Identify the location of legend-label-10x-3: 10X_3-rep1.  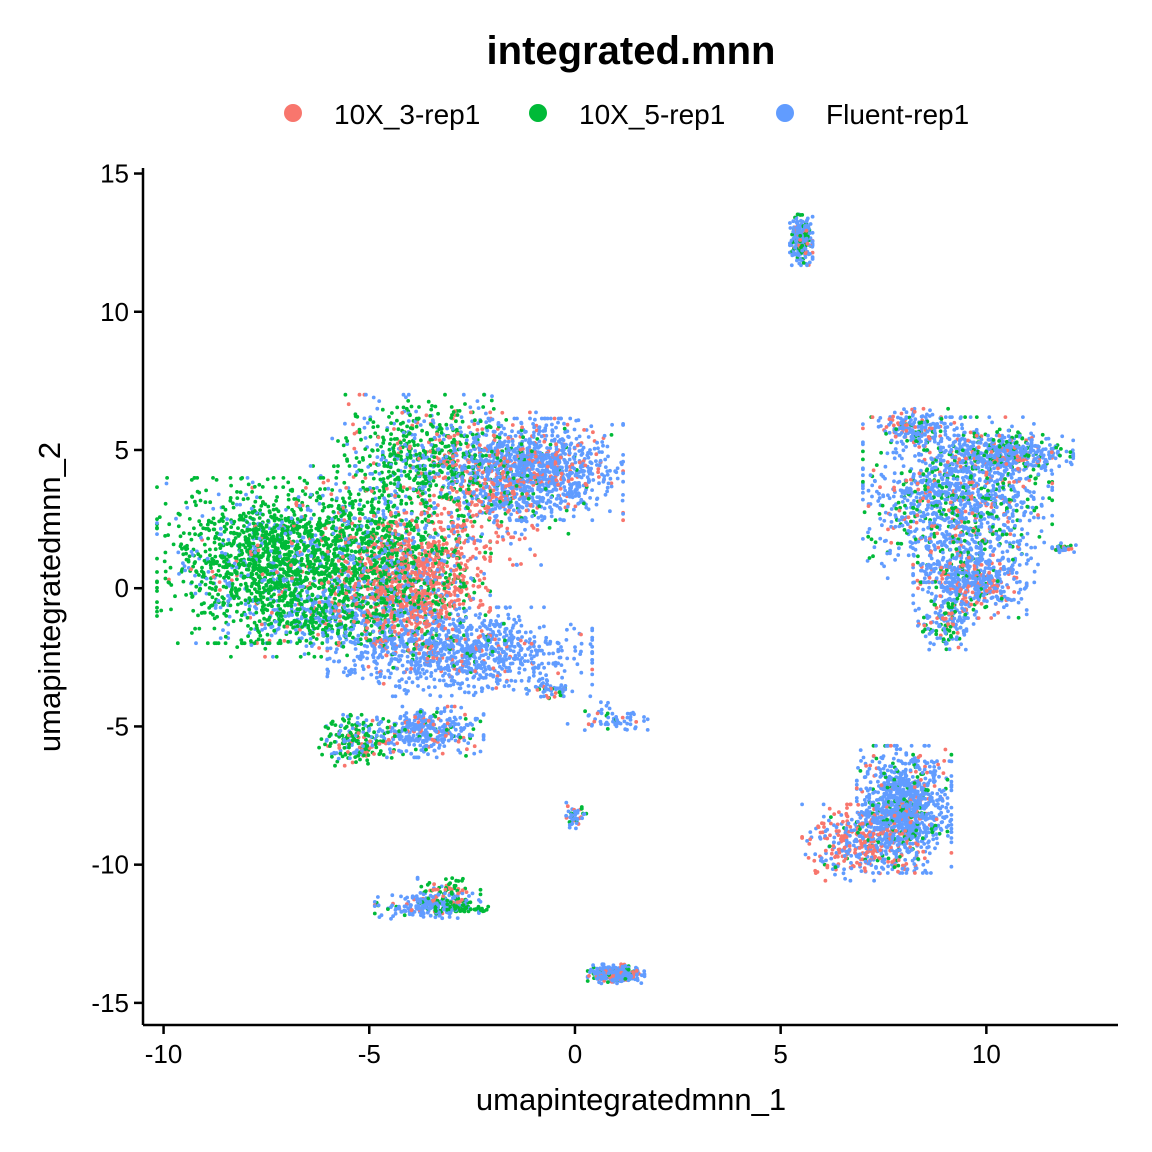
(407, 114).